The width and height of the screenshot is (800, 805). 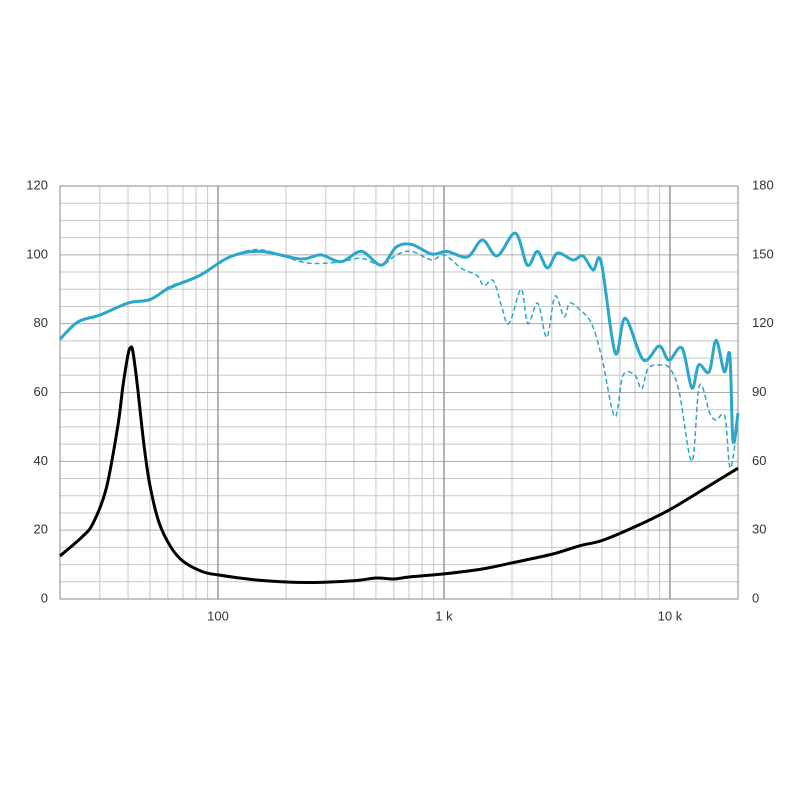 I want to click on y2-tick-label: 30, so click(x=759, y=529).